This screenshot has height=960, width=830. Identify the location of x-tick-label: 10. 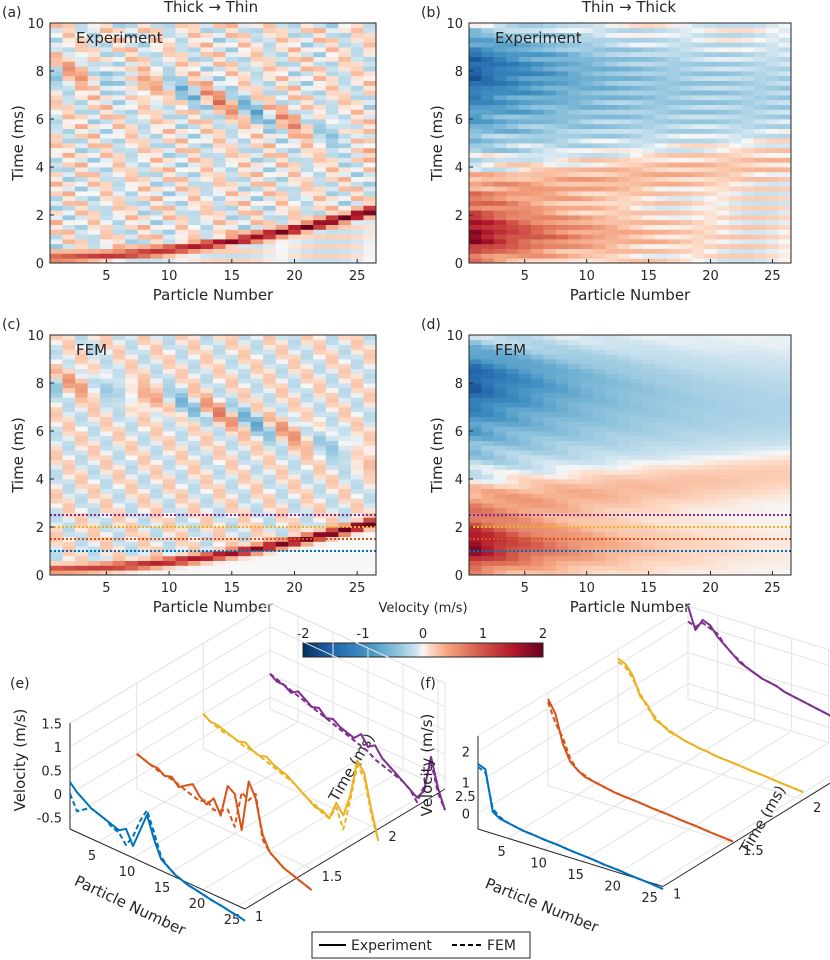
(586, 276).